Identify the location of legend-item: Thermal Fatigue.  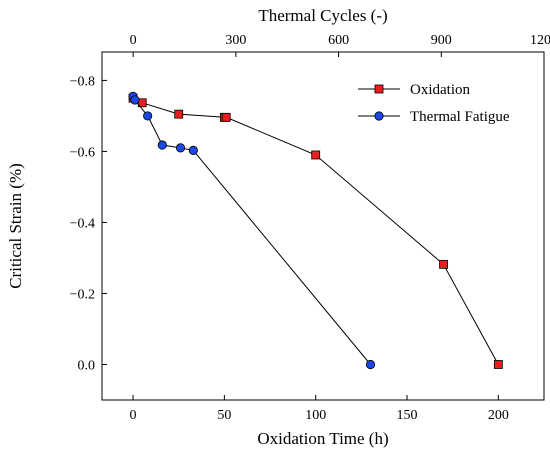
(434, 117).